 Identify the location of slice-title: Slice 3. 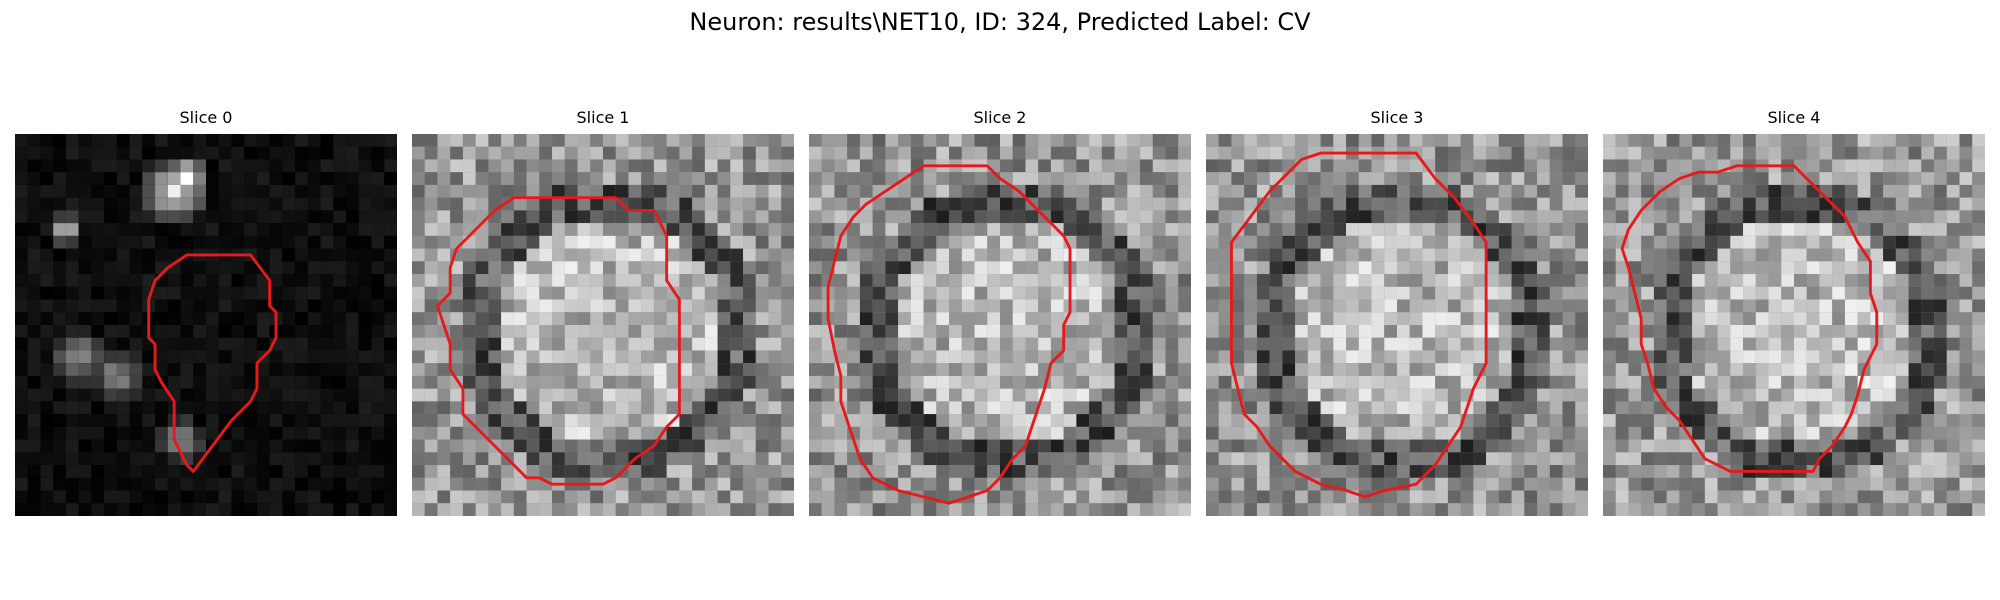
(1397, 117).